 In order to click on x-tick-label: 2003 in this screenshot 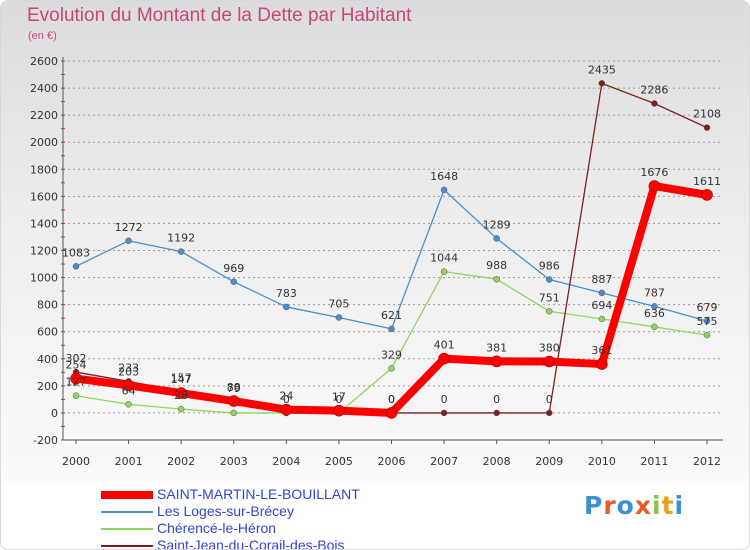, I will do `click(234, 461)`.